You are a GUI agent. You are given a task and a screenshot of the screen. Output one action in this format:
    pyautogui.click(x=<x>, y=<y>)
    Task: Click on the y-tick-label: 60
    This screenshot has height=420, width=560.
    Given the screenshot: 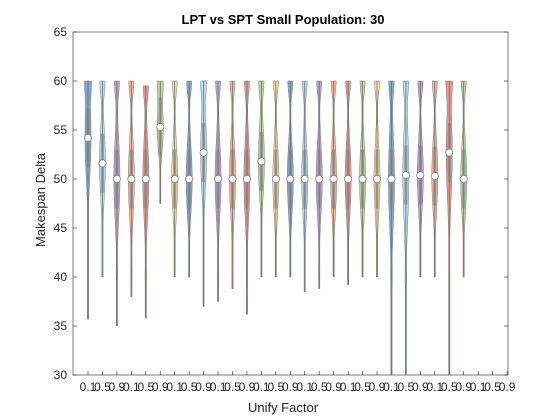 What is the action you would take?
    pyautogui.click(x=61, y=81)
    